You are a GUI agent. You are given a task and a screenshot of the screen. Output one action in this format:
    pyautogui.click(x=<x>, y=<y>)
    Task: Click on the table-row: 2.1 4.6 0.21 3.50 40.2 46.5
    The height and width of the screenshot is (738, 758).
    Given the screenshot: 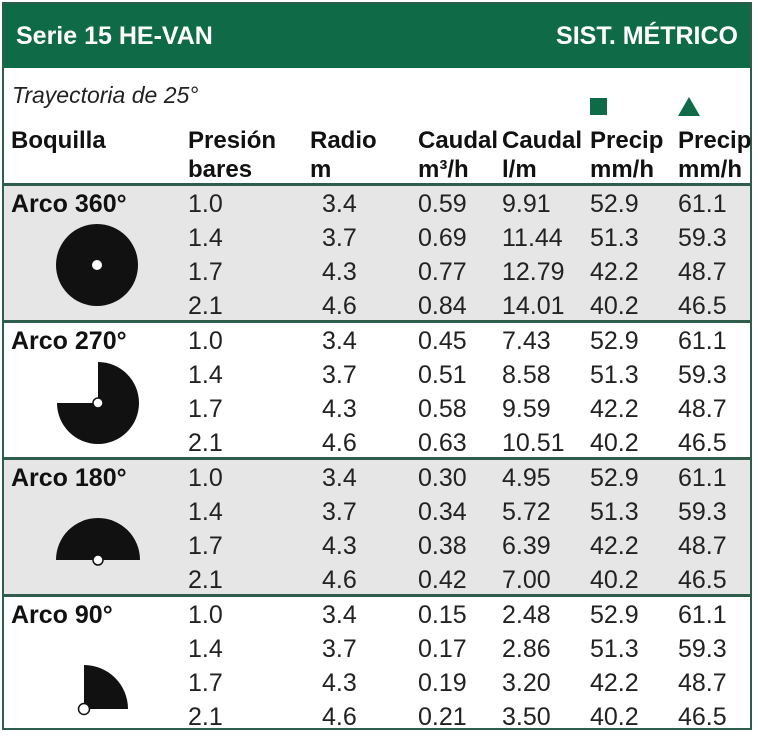 What is the action you would take?
    pyautogui.click(x=377, y=717)
    